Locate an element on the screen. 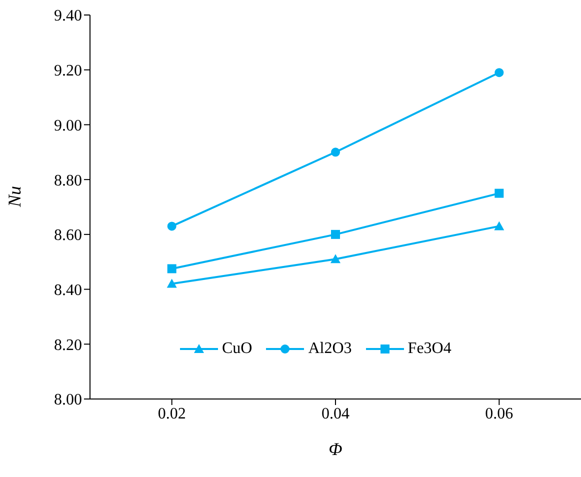 The height and width of the screenshot is (477, 581). y-tick-label: 9.00 is located at coordinates (68, 125).